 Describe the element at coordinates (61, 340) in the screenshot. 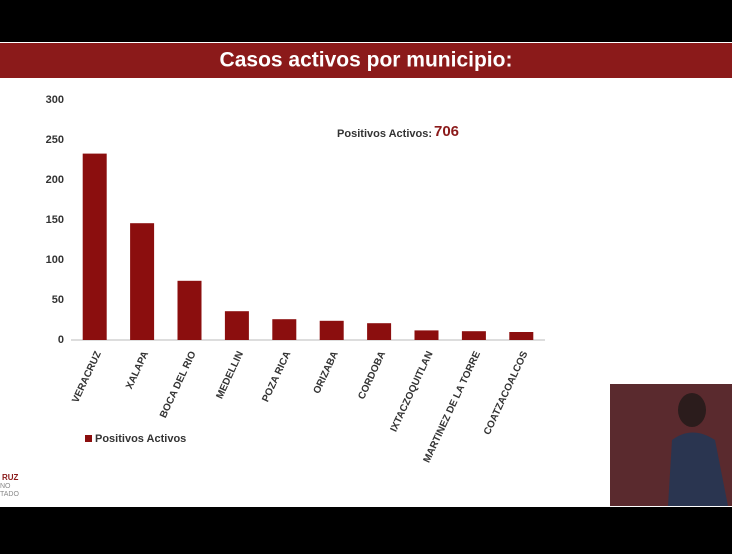

I see `y-tick-label: 0` at that location.